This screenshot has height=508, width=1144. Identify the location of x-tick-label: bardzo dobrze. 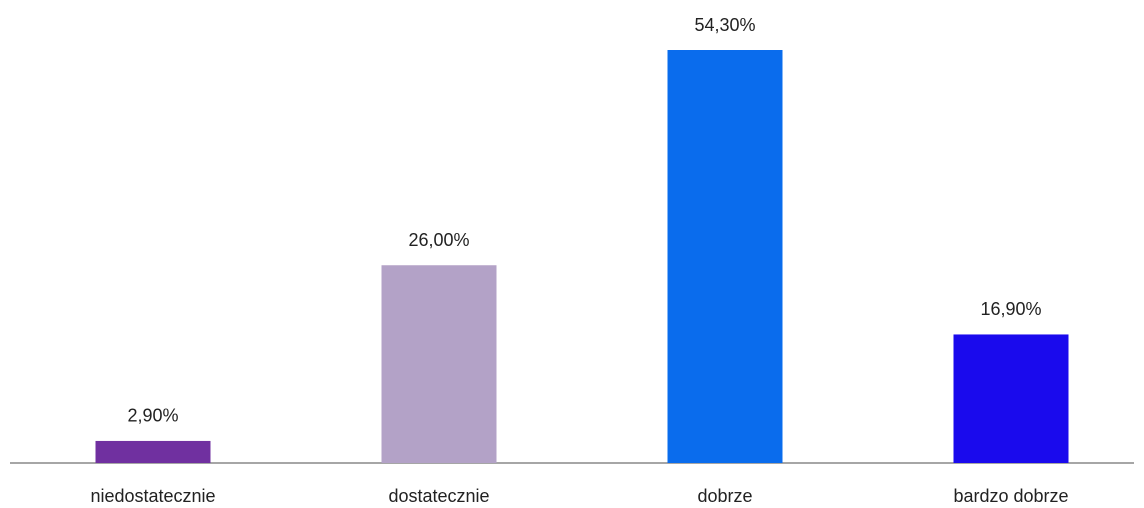
(1010, 496).